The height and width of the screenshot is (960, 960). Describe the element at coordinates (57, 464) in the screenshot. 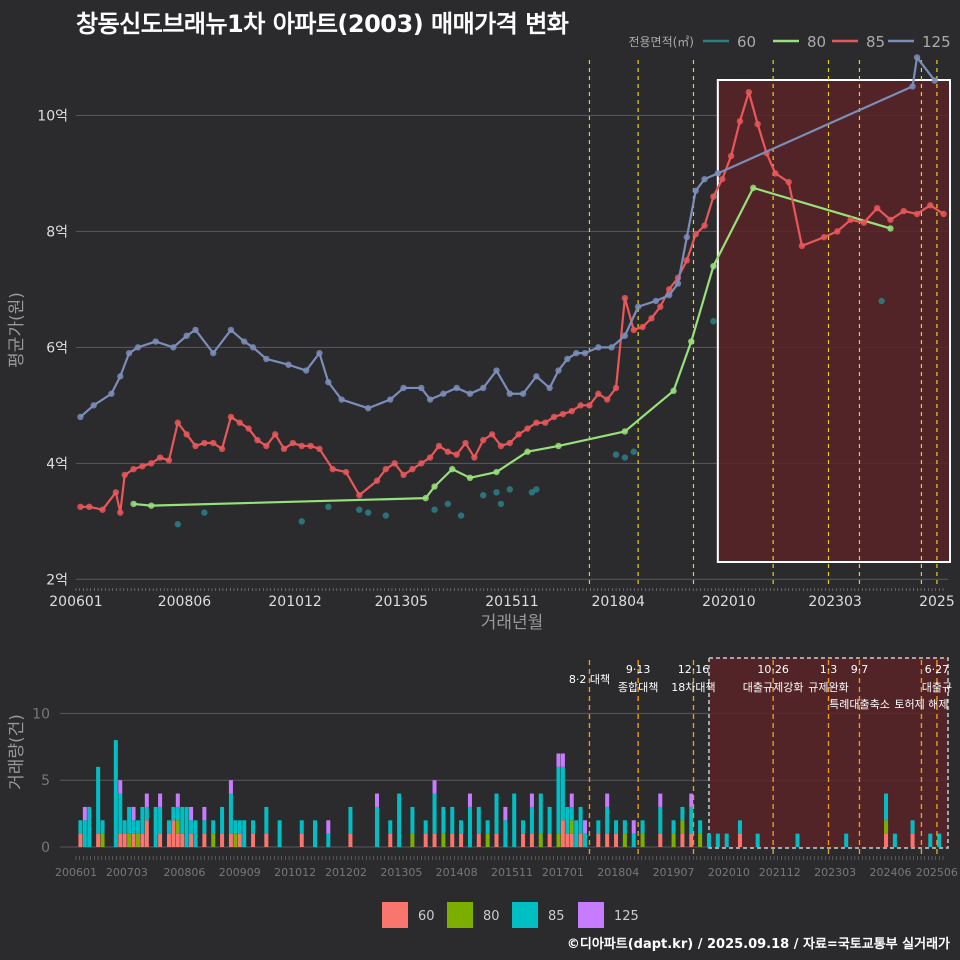

I see `price-y-tick-label: 4억` at that location.